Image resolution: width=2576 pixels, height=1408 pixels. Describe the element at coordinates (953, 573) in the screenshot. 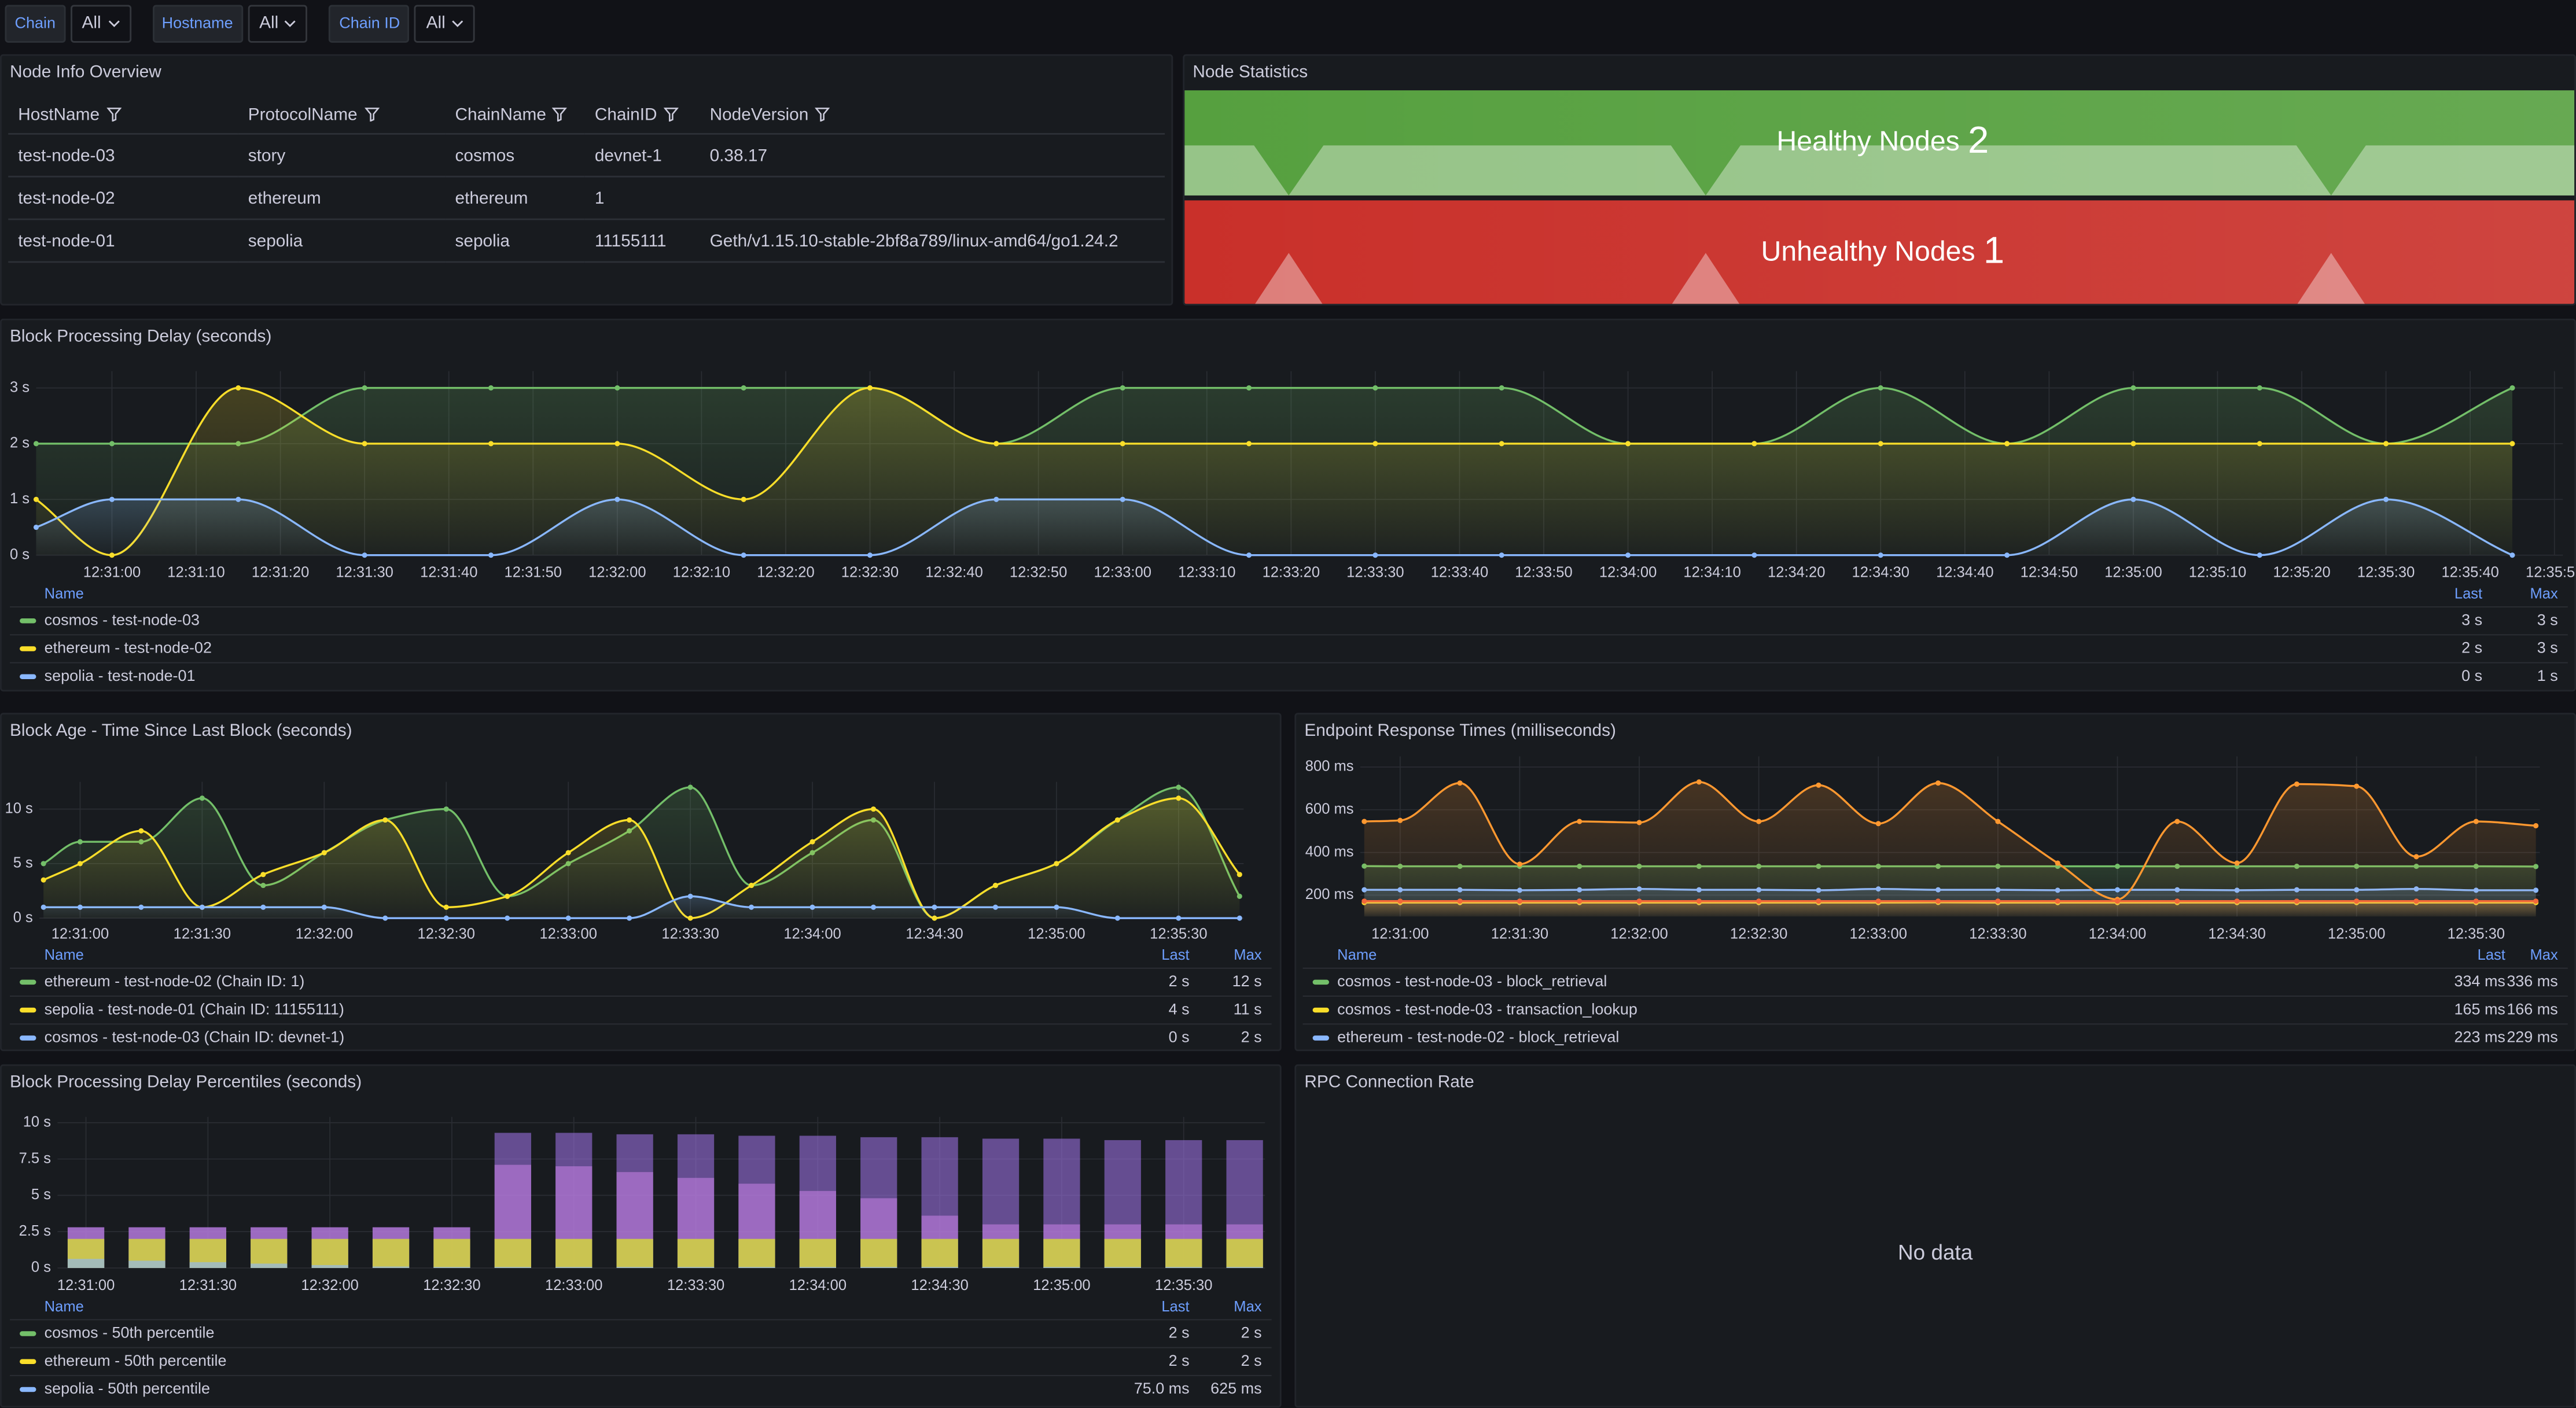

I see `x-tick-label: 12:32:40` at that location.